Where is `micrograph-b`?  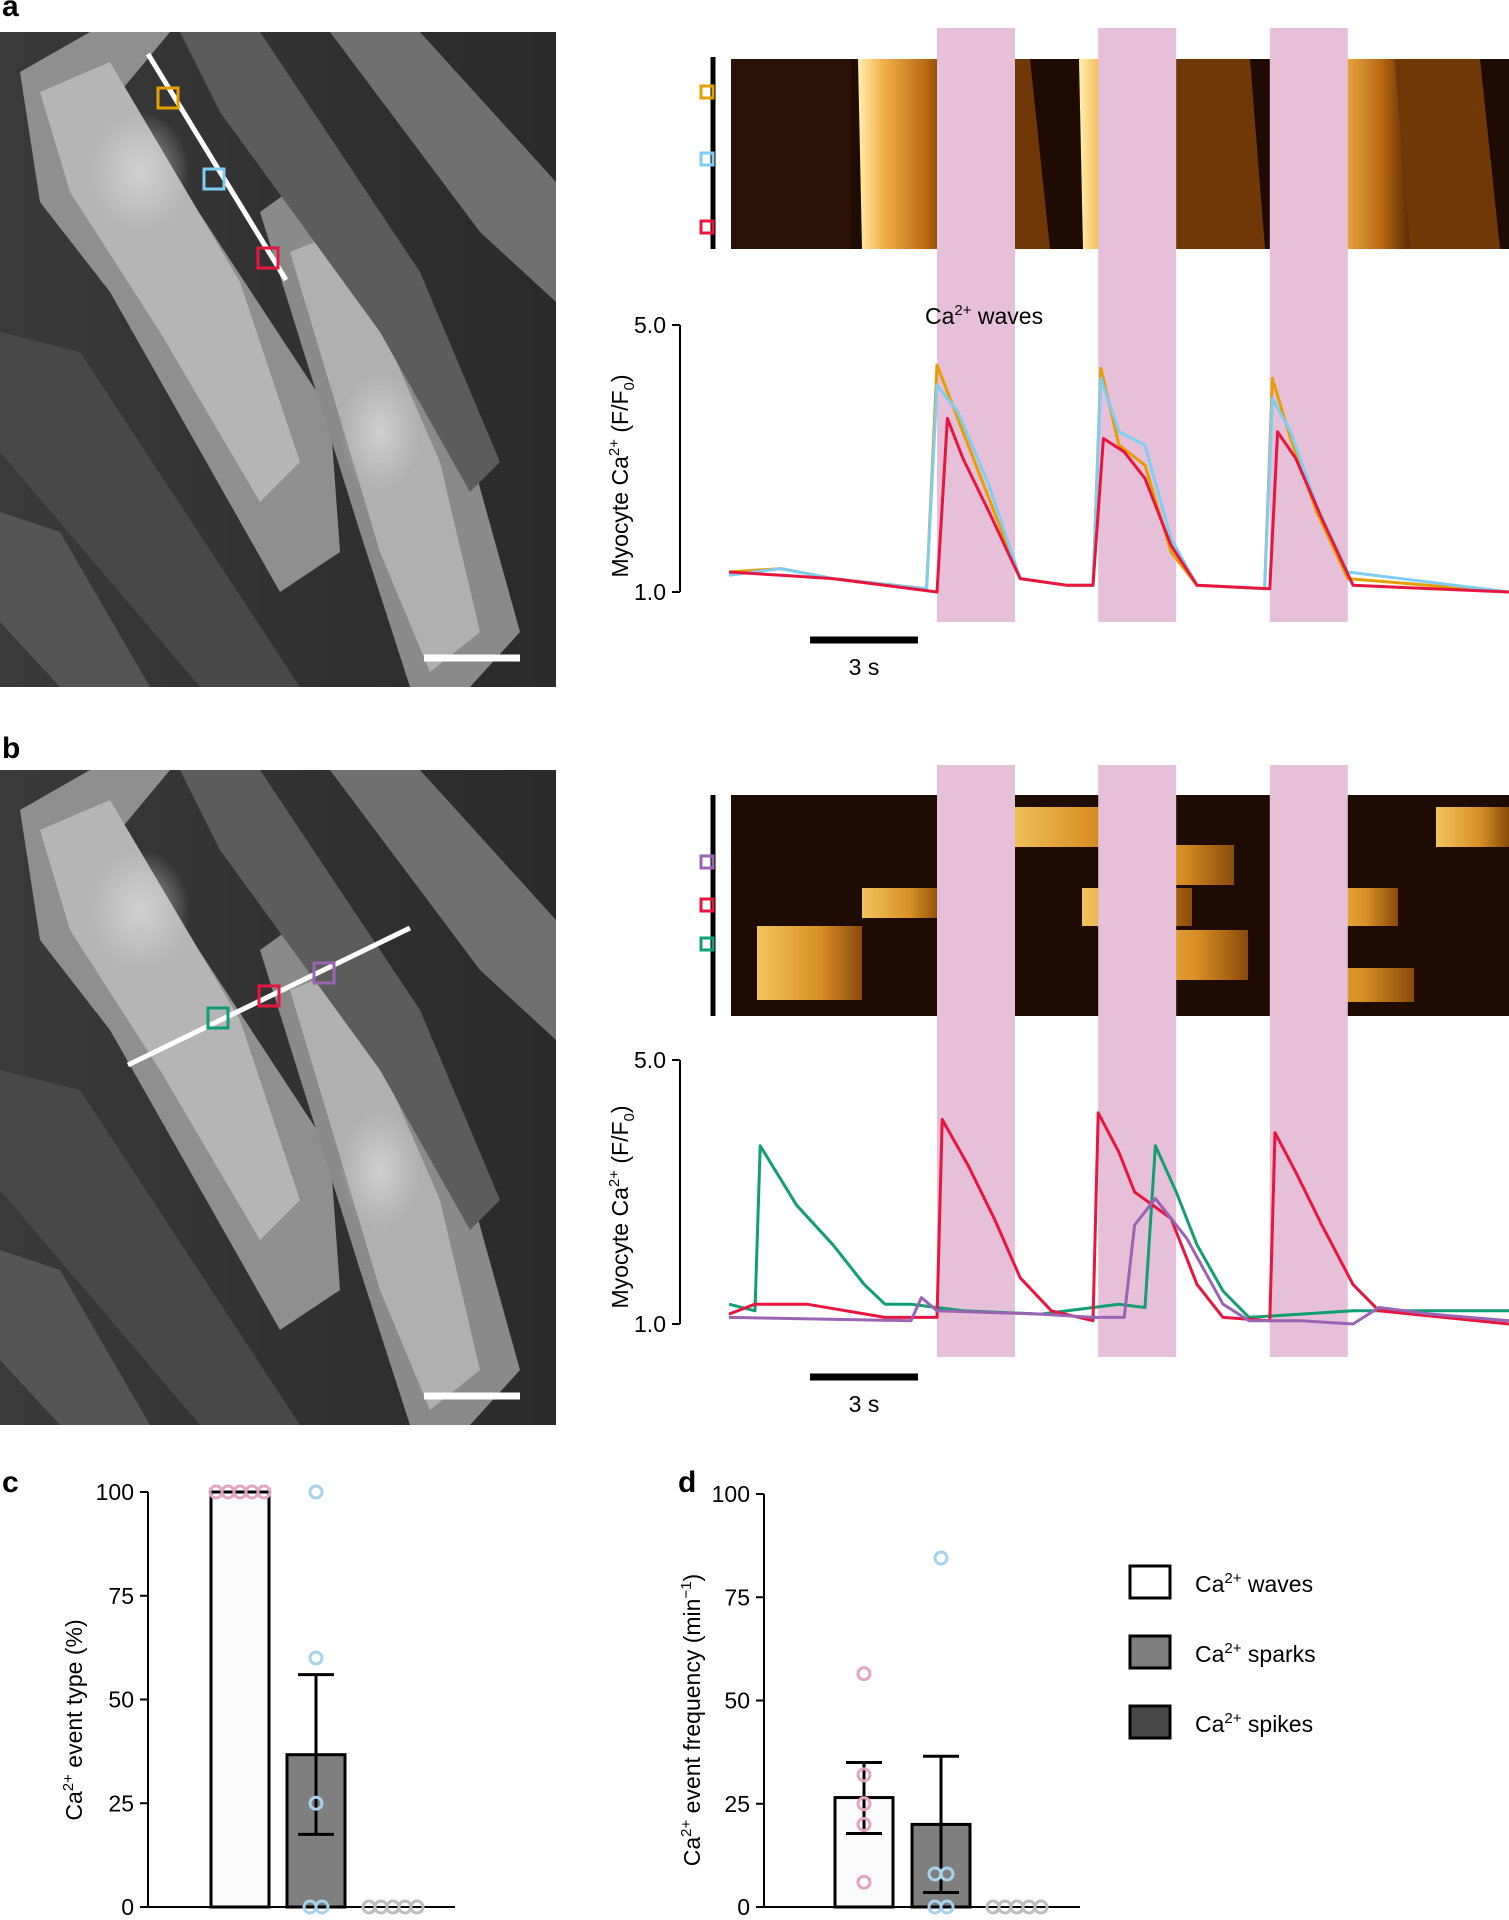 micrograph-b is located at coordinates (278, 1097).